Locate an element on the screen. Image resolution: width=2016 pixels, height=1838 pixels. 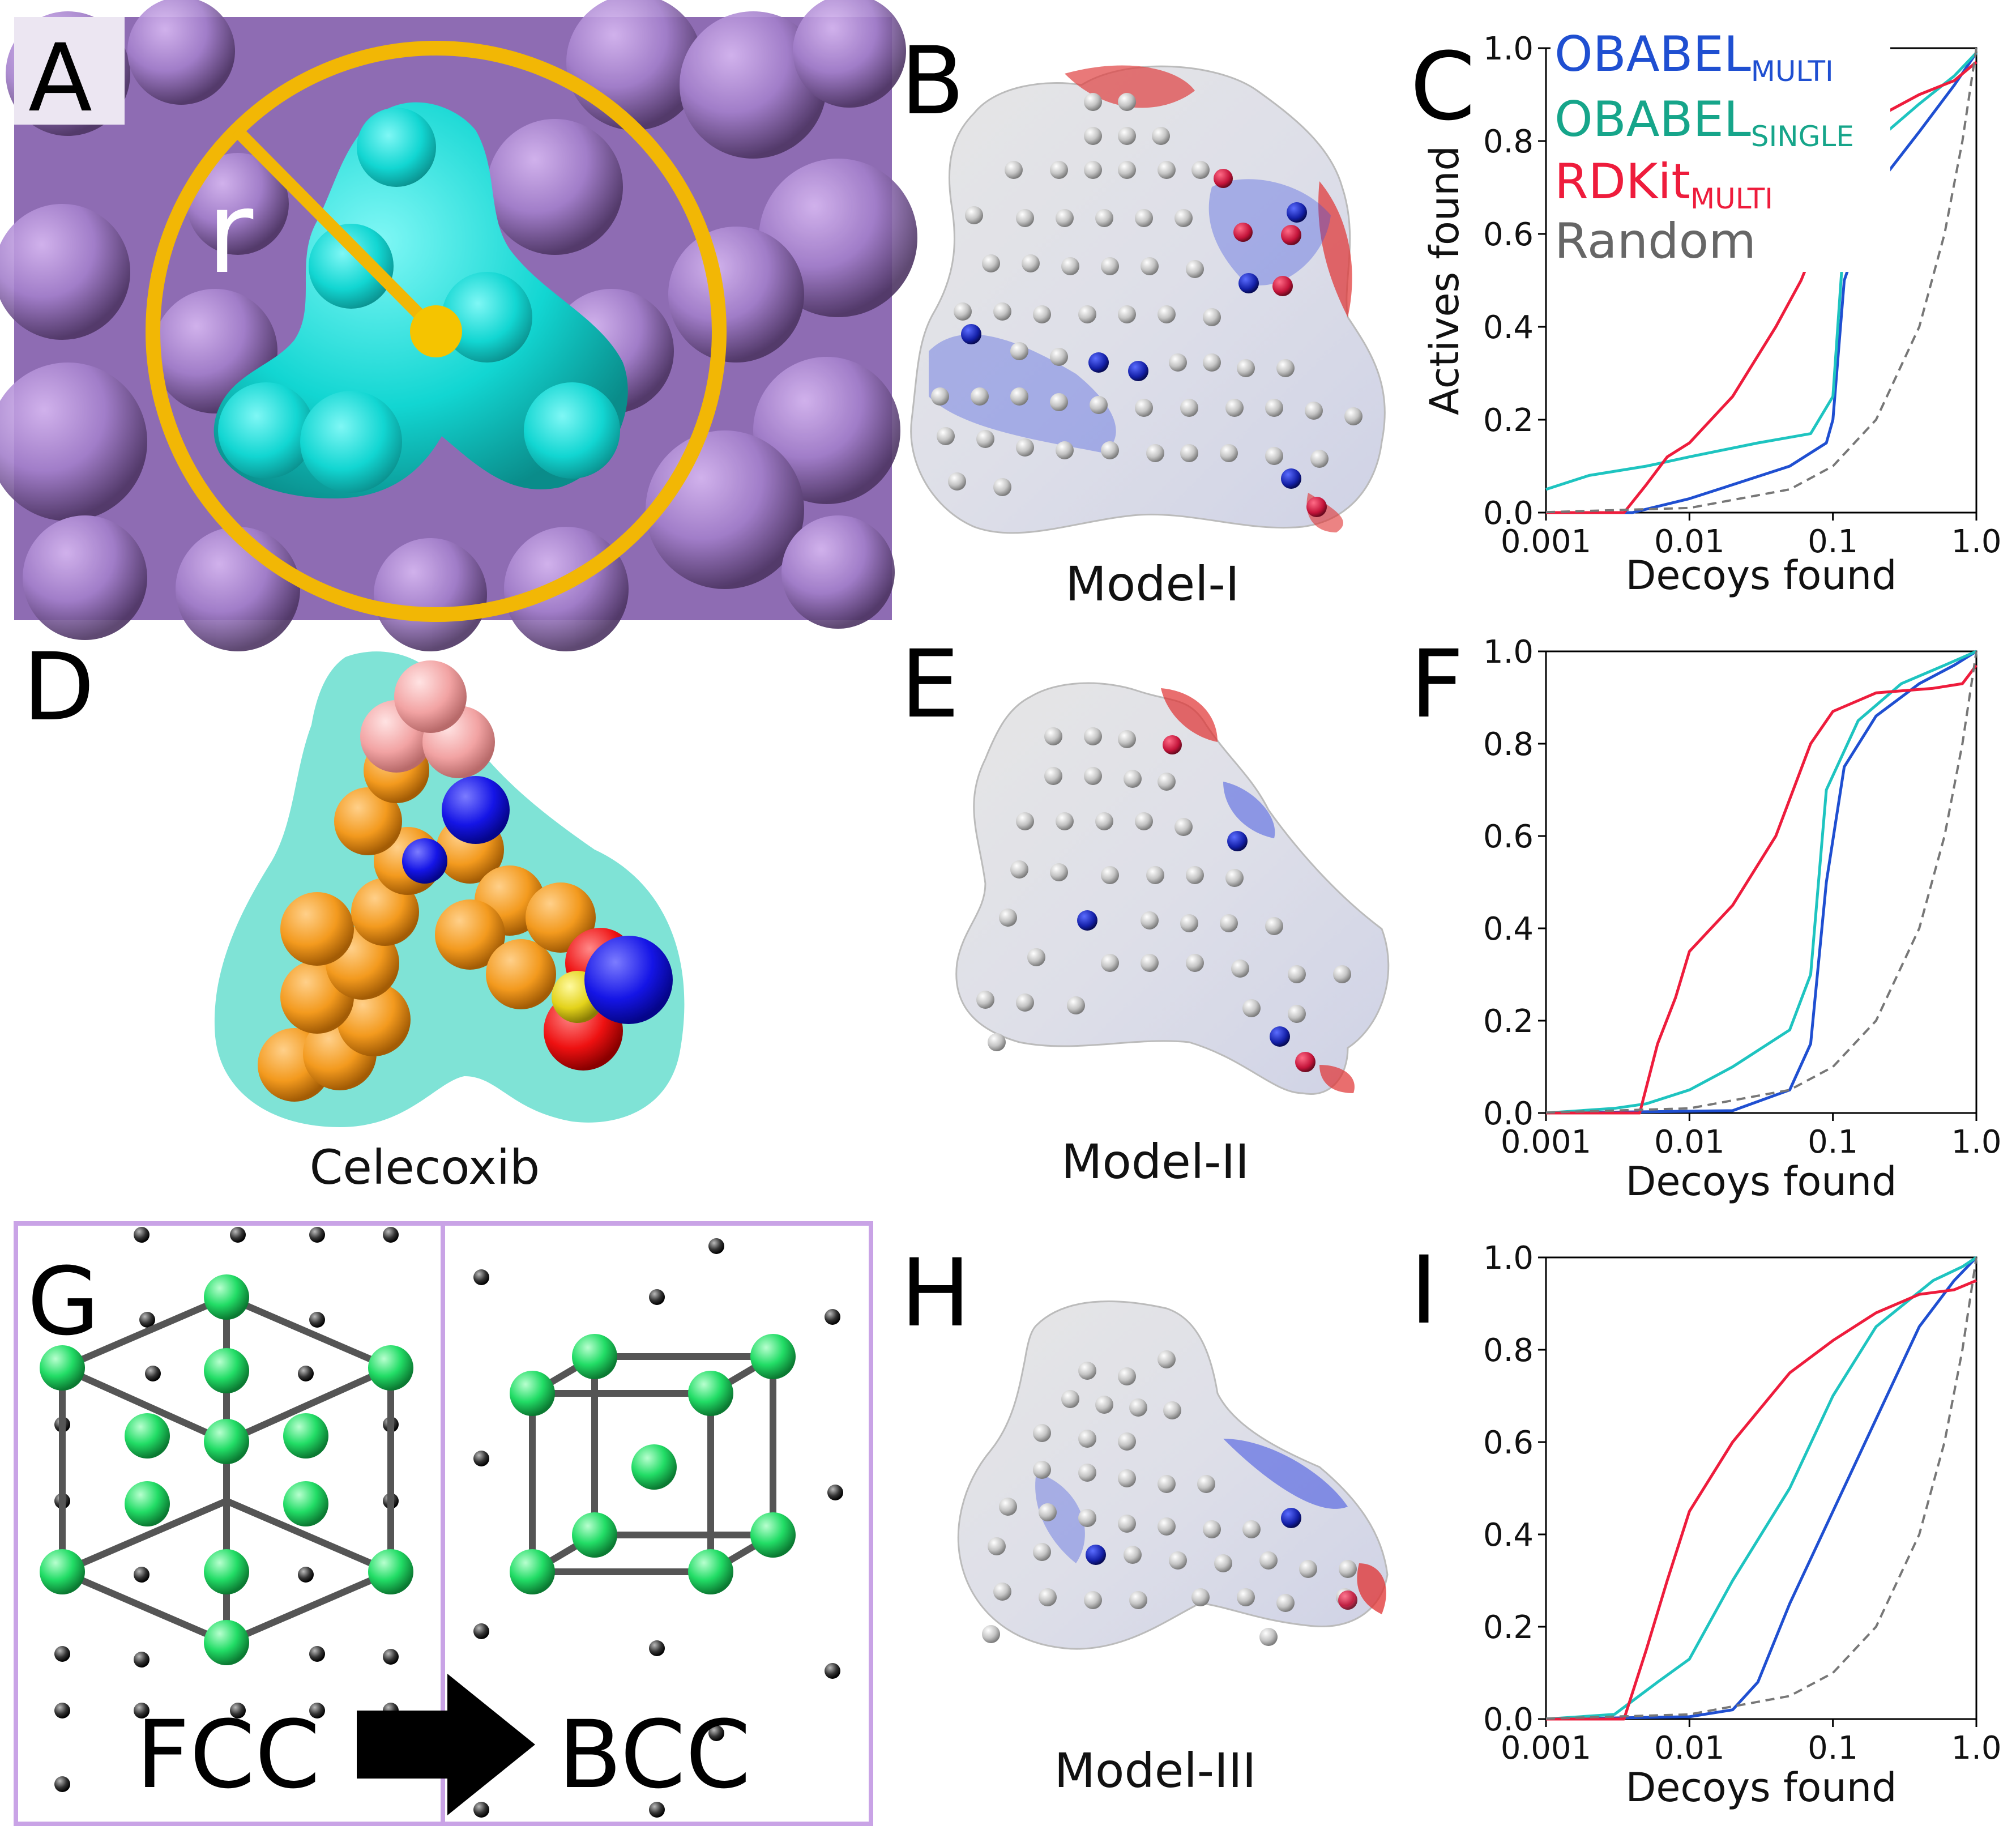
chart-i-ytick-label: 1.0 is located at coordinates (1508, 1259).